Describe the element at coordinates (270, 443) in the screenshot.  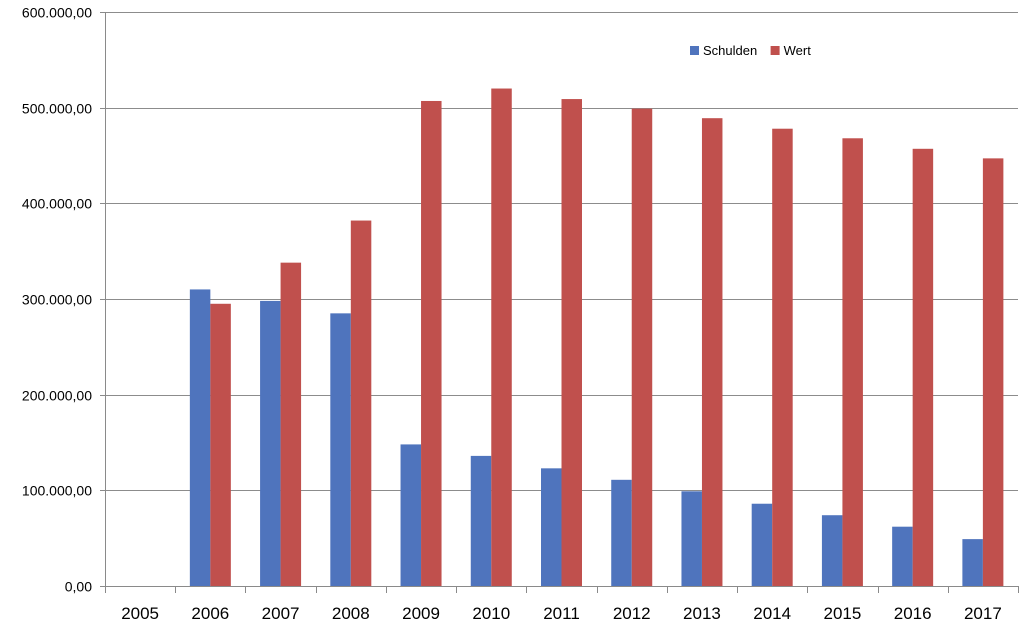
I see `bar-schulden-2007` at that location.